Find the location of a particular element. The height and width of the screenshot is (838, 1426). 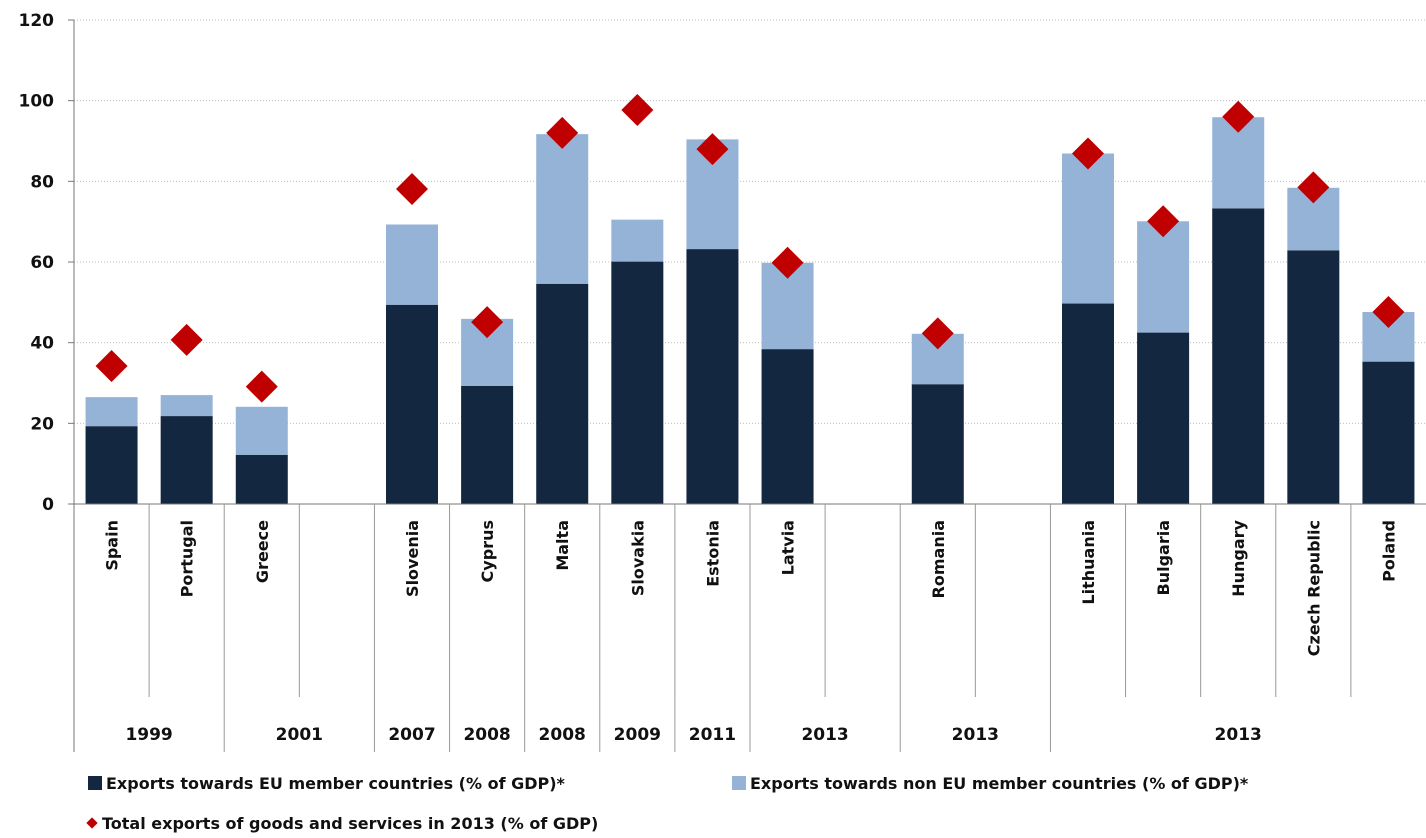

legend-marker-total is located at coordinates (92, 823).